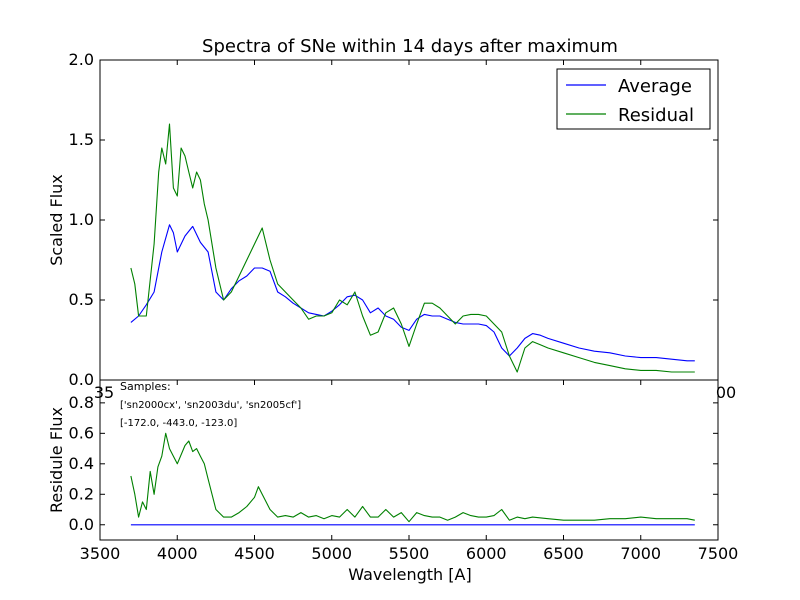 Image resolution: width=800 pixels, height=600 pixels. Describe the element at coordinates (81, 524) in the screenshot. I see `bottom-y-tick-label: 0.0` at that location.